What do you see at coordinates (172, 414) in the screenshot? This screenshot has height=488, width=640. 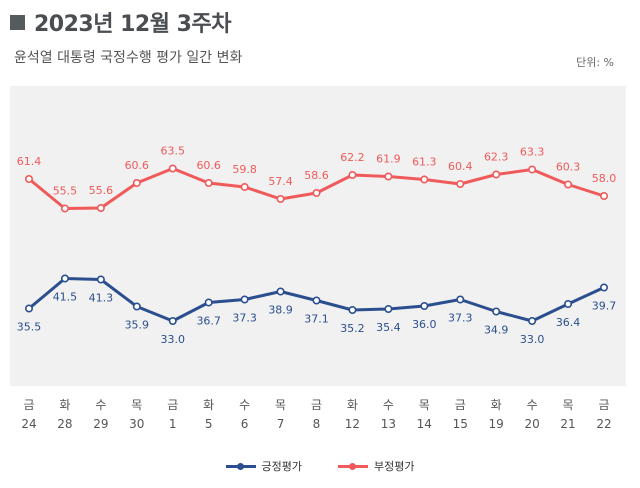 I see `x-tick: 금1` at bounding box center [172, 414].